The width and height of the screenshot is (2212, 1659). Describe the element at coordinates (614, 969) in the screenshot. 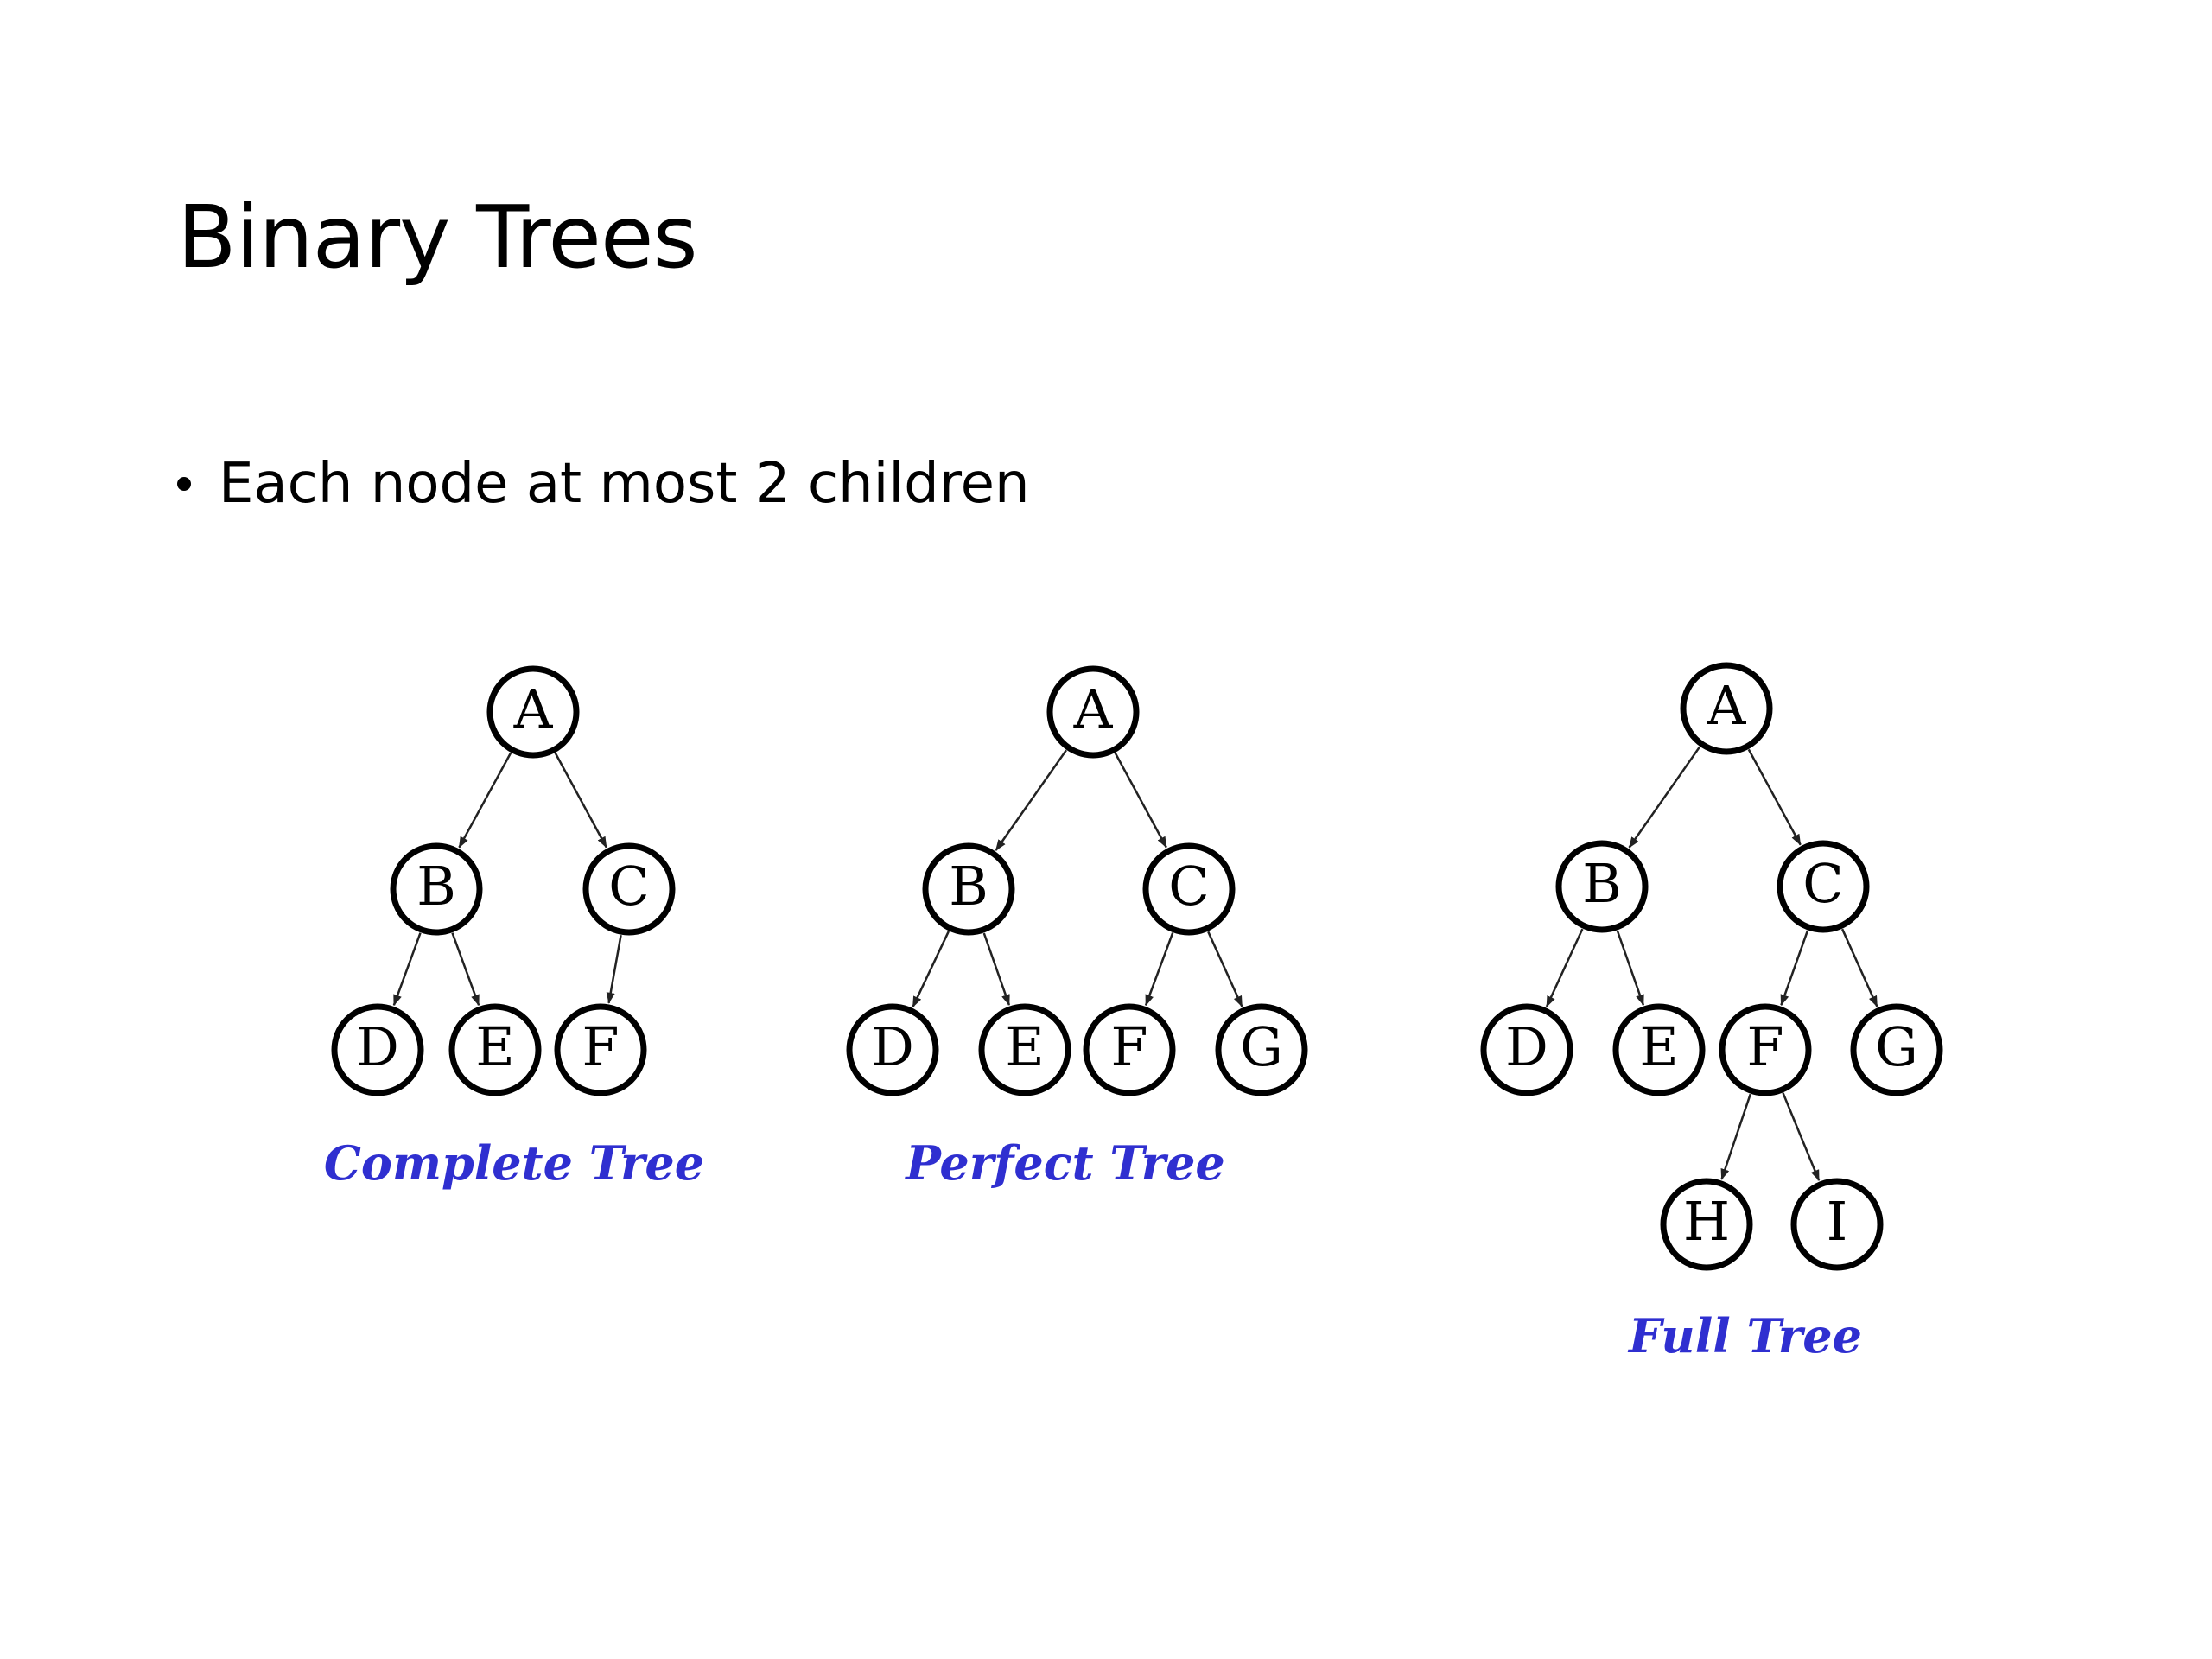

I see `tree-complete-tree-edge-c-f` at that location.